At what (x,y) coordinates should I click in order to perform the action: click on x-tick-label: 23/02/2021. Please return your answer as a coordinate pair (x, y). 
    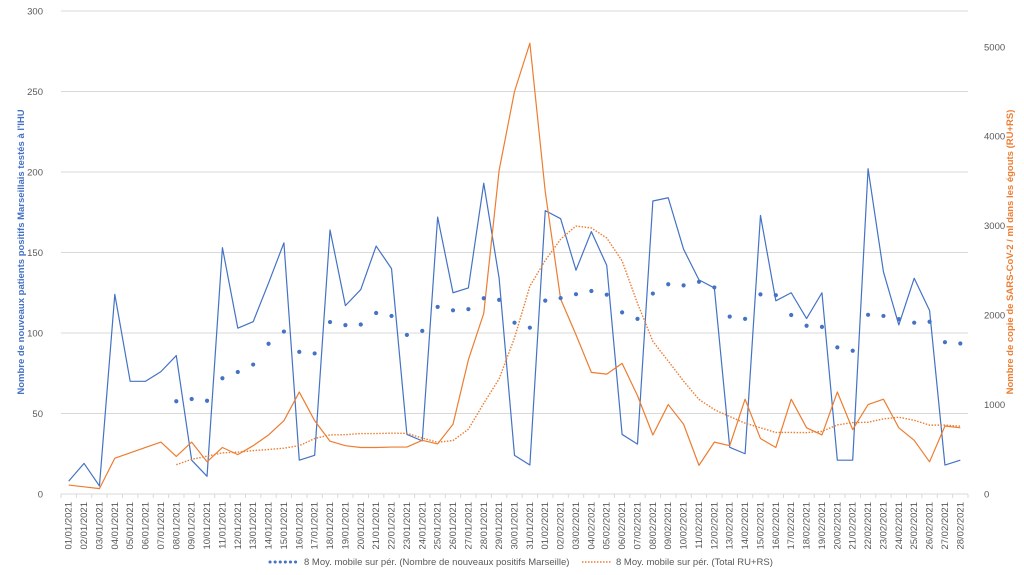
    Looking at the image, I should click on (883, 526).